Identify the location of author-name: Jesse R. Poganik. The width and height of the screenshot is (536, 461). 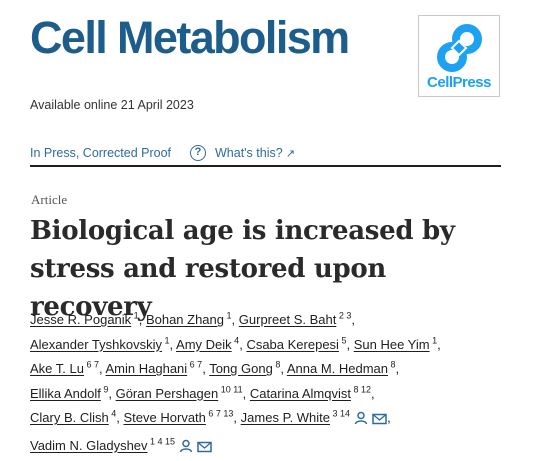
(81, 319).